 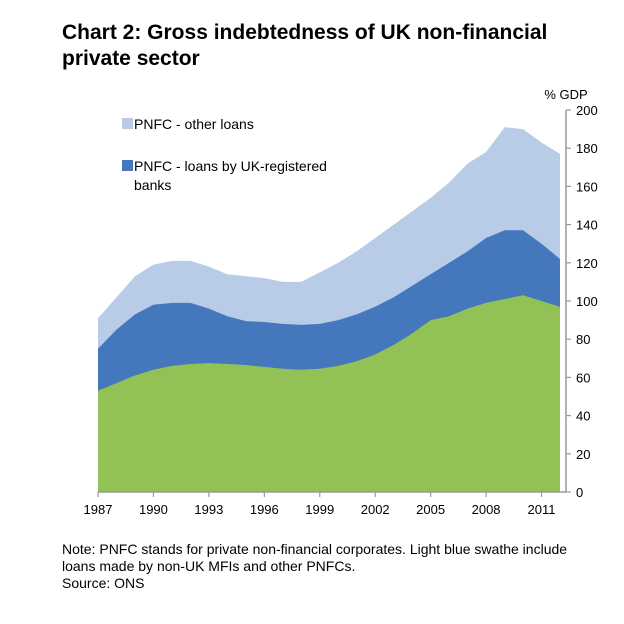 I want to click on y-tick-label: 80, so click(x=583, y=339).